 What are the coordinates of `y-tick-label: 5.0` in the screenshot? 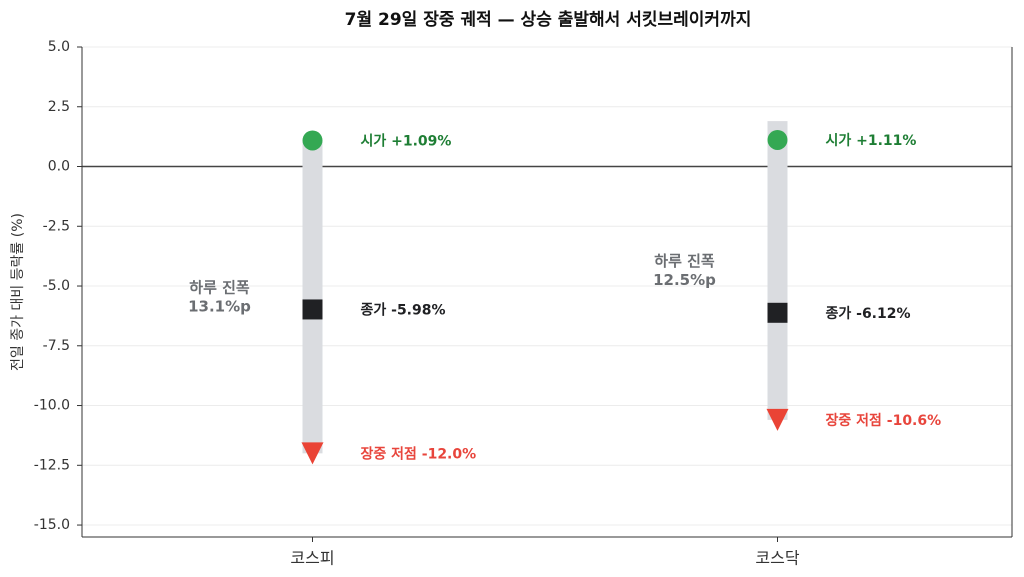 It's located at (59, 47).